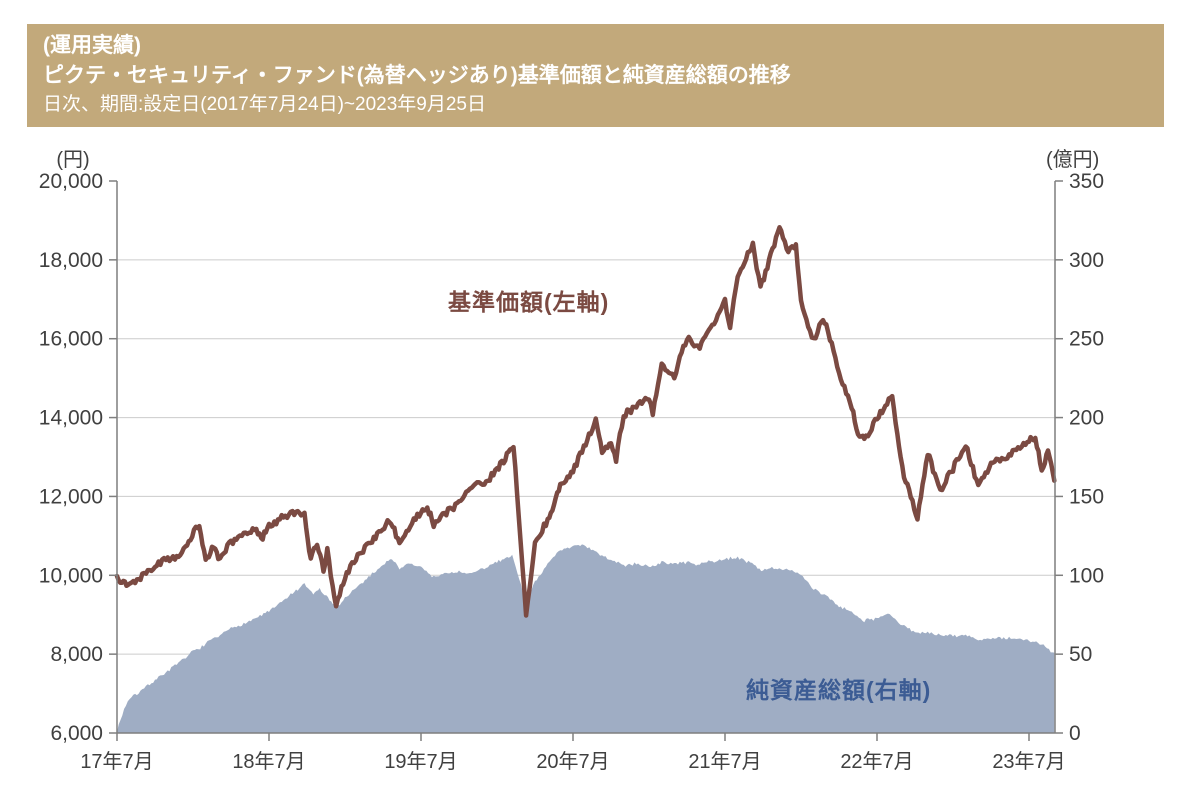  What do you see at coordinates (417, 75) in the screenshot?
I see `chart-title: ピクテ・セキュリティ・ファンド(為替ヘッジあり)基準価額と純資産総額の推移` at bounding box center [417, 75].